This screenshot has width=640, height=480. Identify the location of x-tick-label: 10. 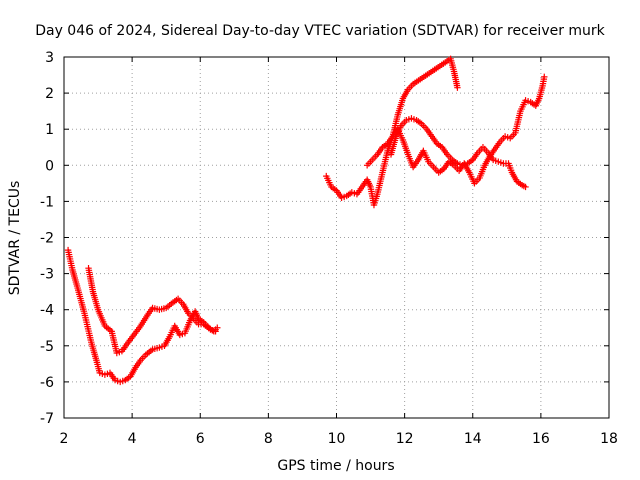
(337, 439).